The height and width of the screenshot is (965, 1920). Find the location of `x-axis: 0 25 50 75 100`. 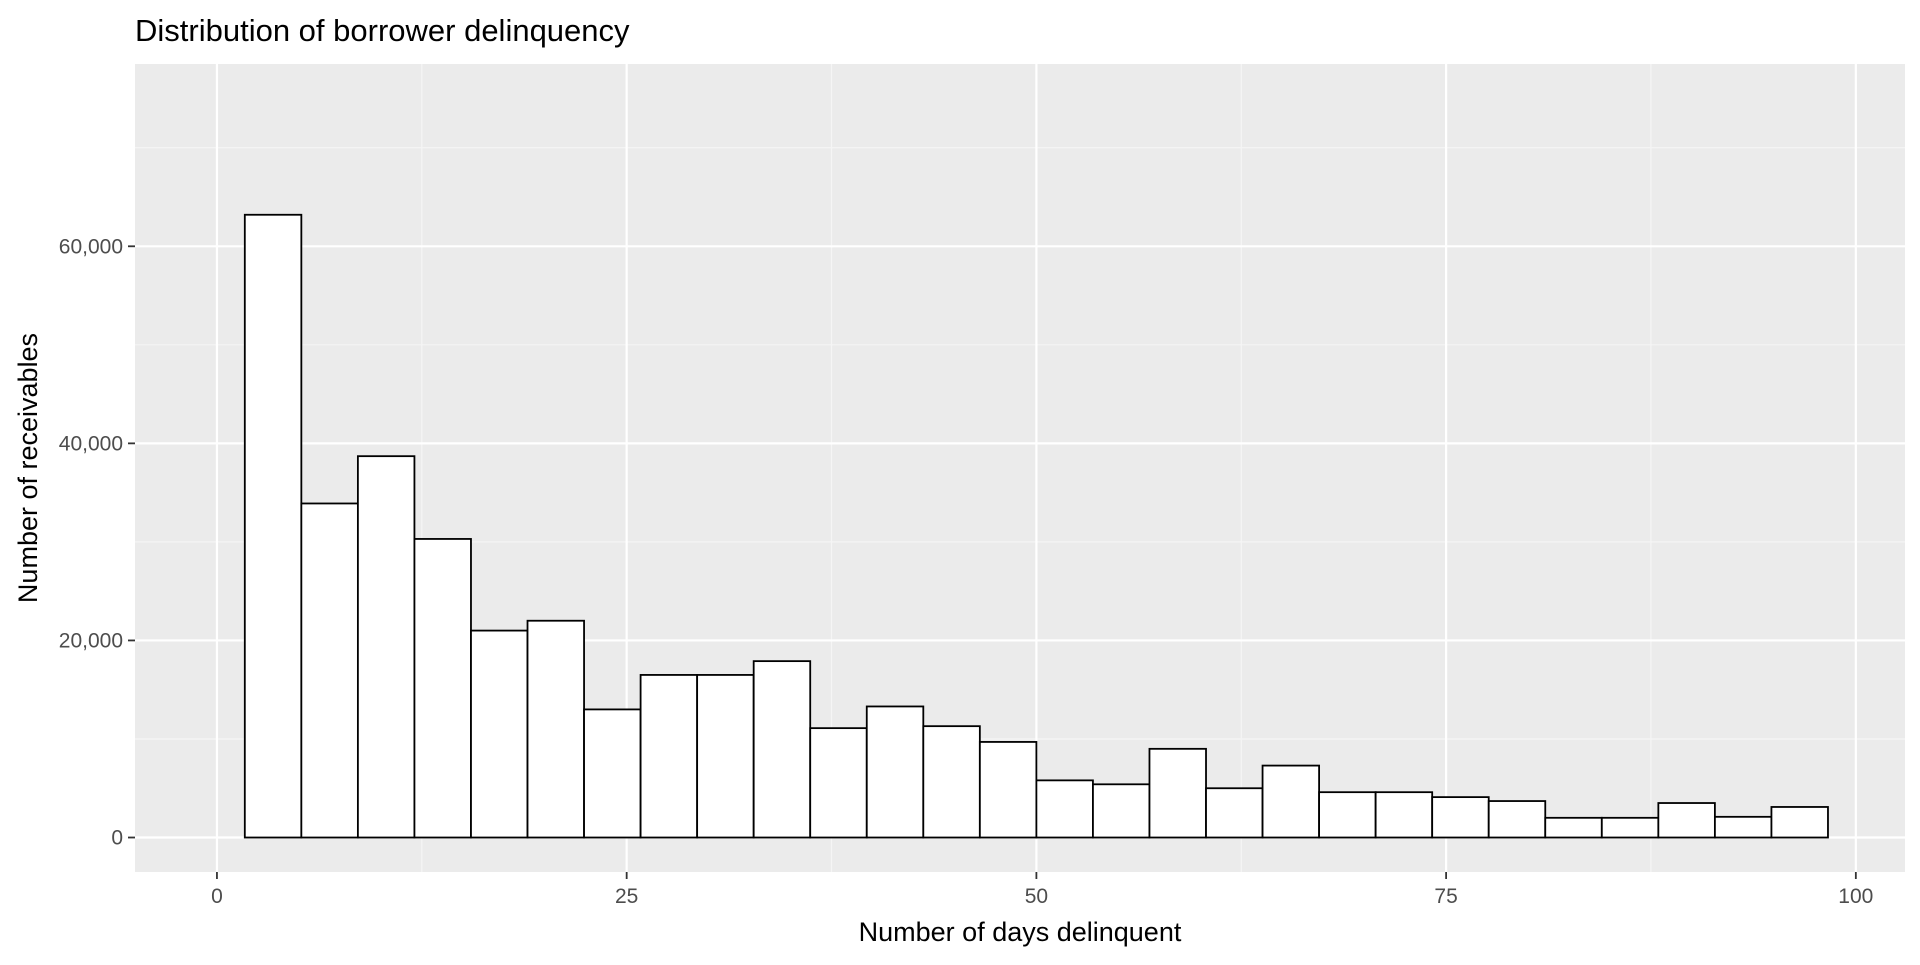

x-axis: 0 25 50 75 100 is located at coordinates (1042, 890).